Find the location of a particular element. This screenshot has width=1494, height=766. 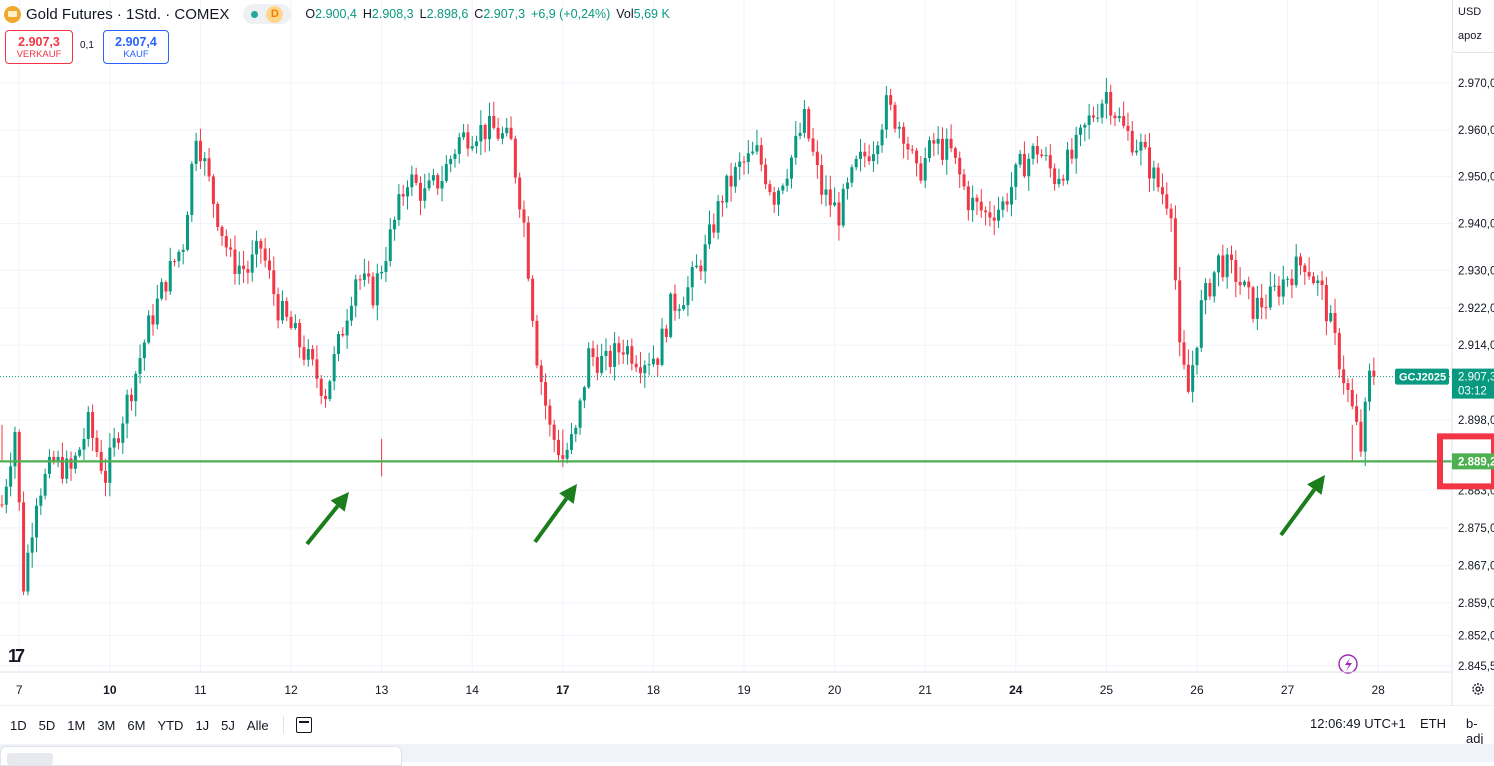

back-adjust-toggle: b-adj is located at coordinates (1475, 731).